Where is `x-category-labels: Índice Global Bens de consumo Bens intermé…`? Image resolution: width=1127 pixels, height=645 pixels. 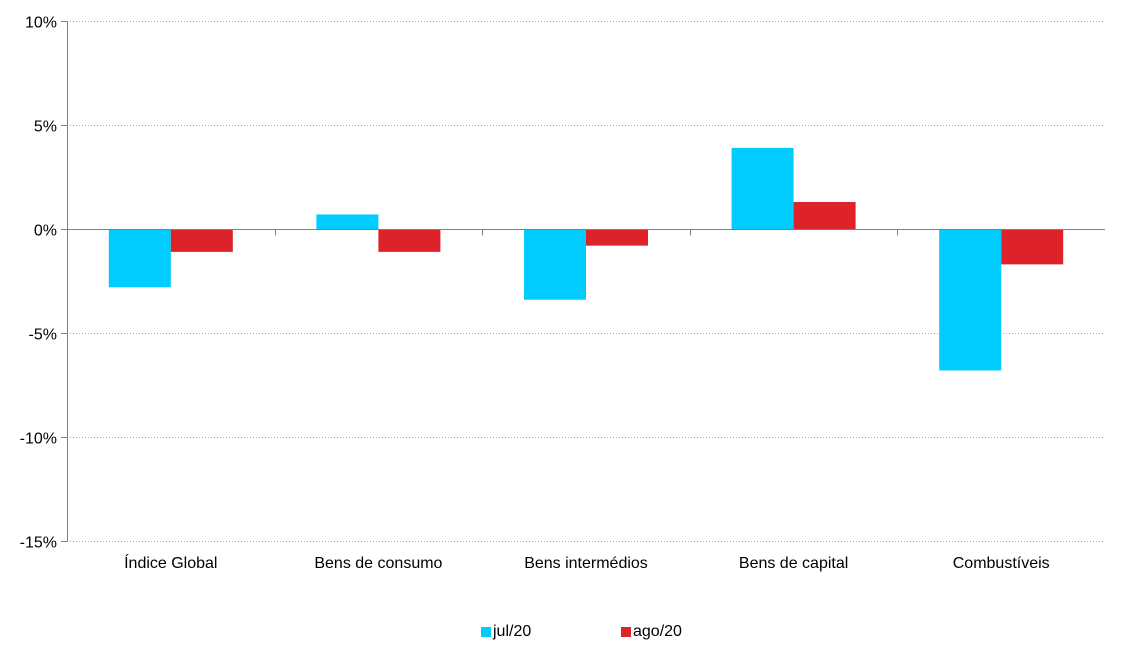 x-category-labels: Índice Global Bens de consumo Bens intermé… is located at coordinates (587, 562).